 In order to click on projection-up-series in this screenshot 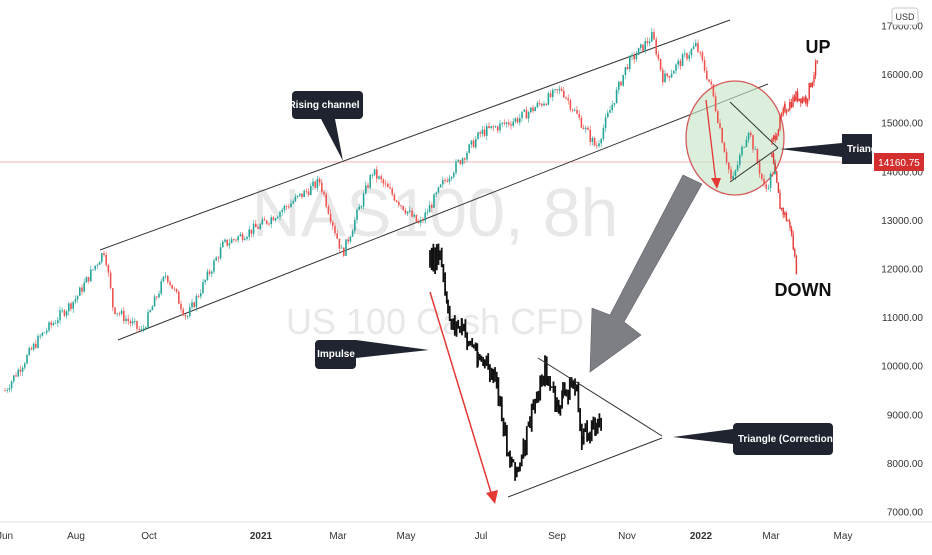, I will do `click(794, 102)`.